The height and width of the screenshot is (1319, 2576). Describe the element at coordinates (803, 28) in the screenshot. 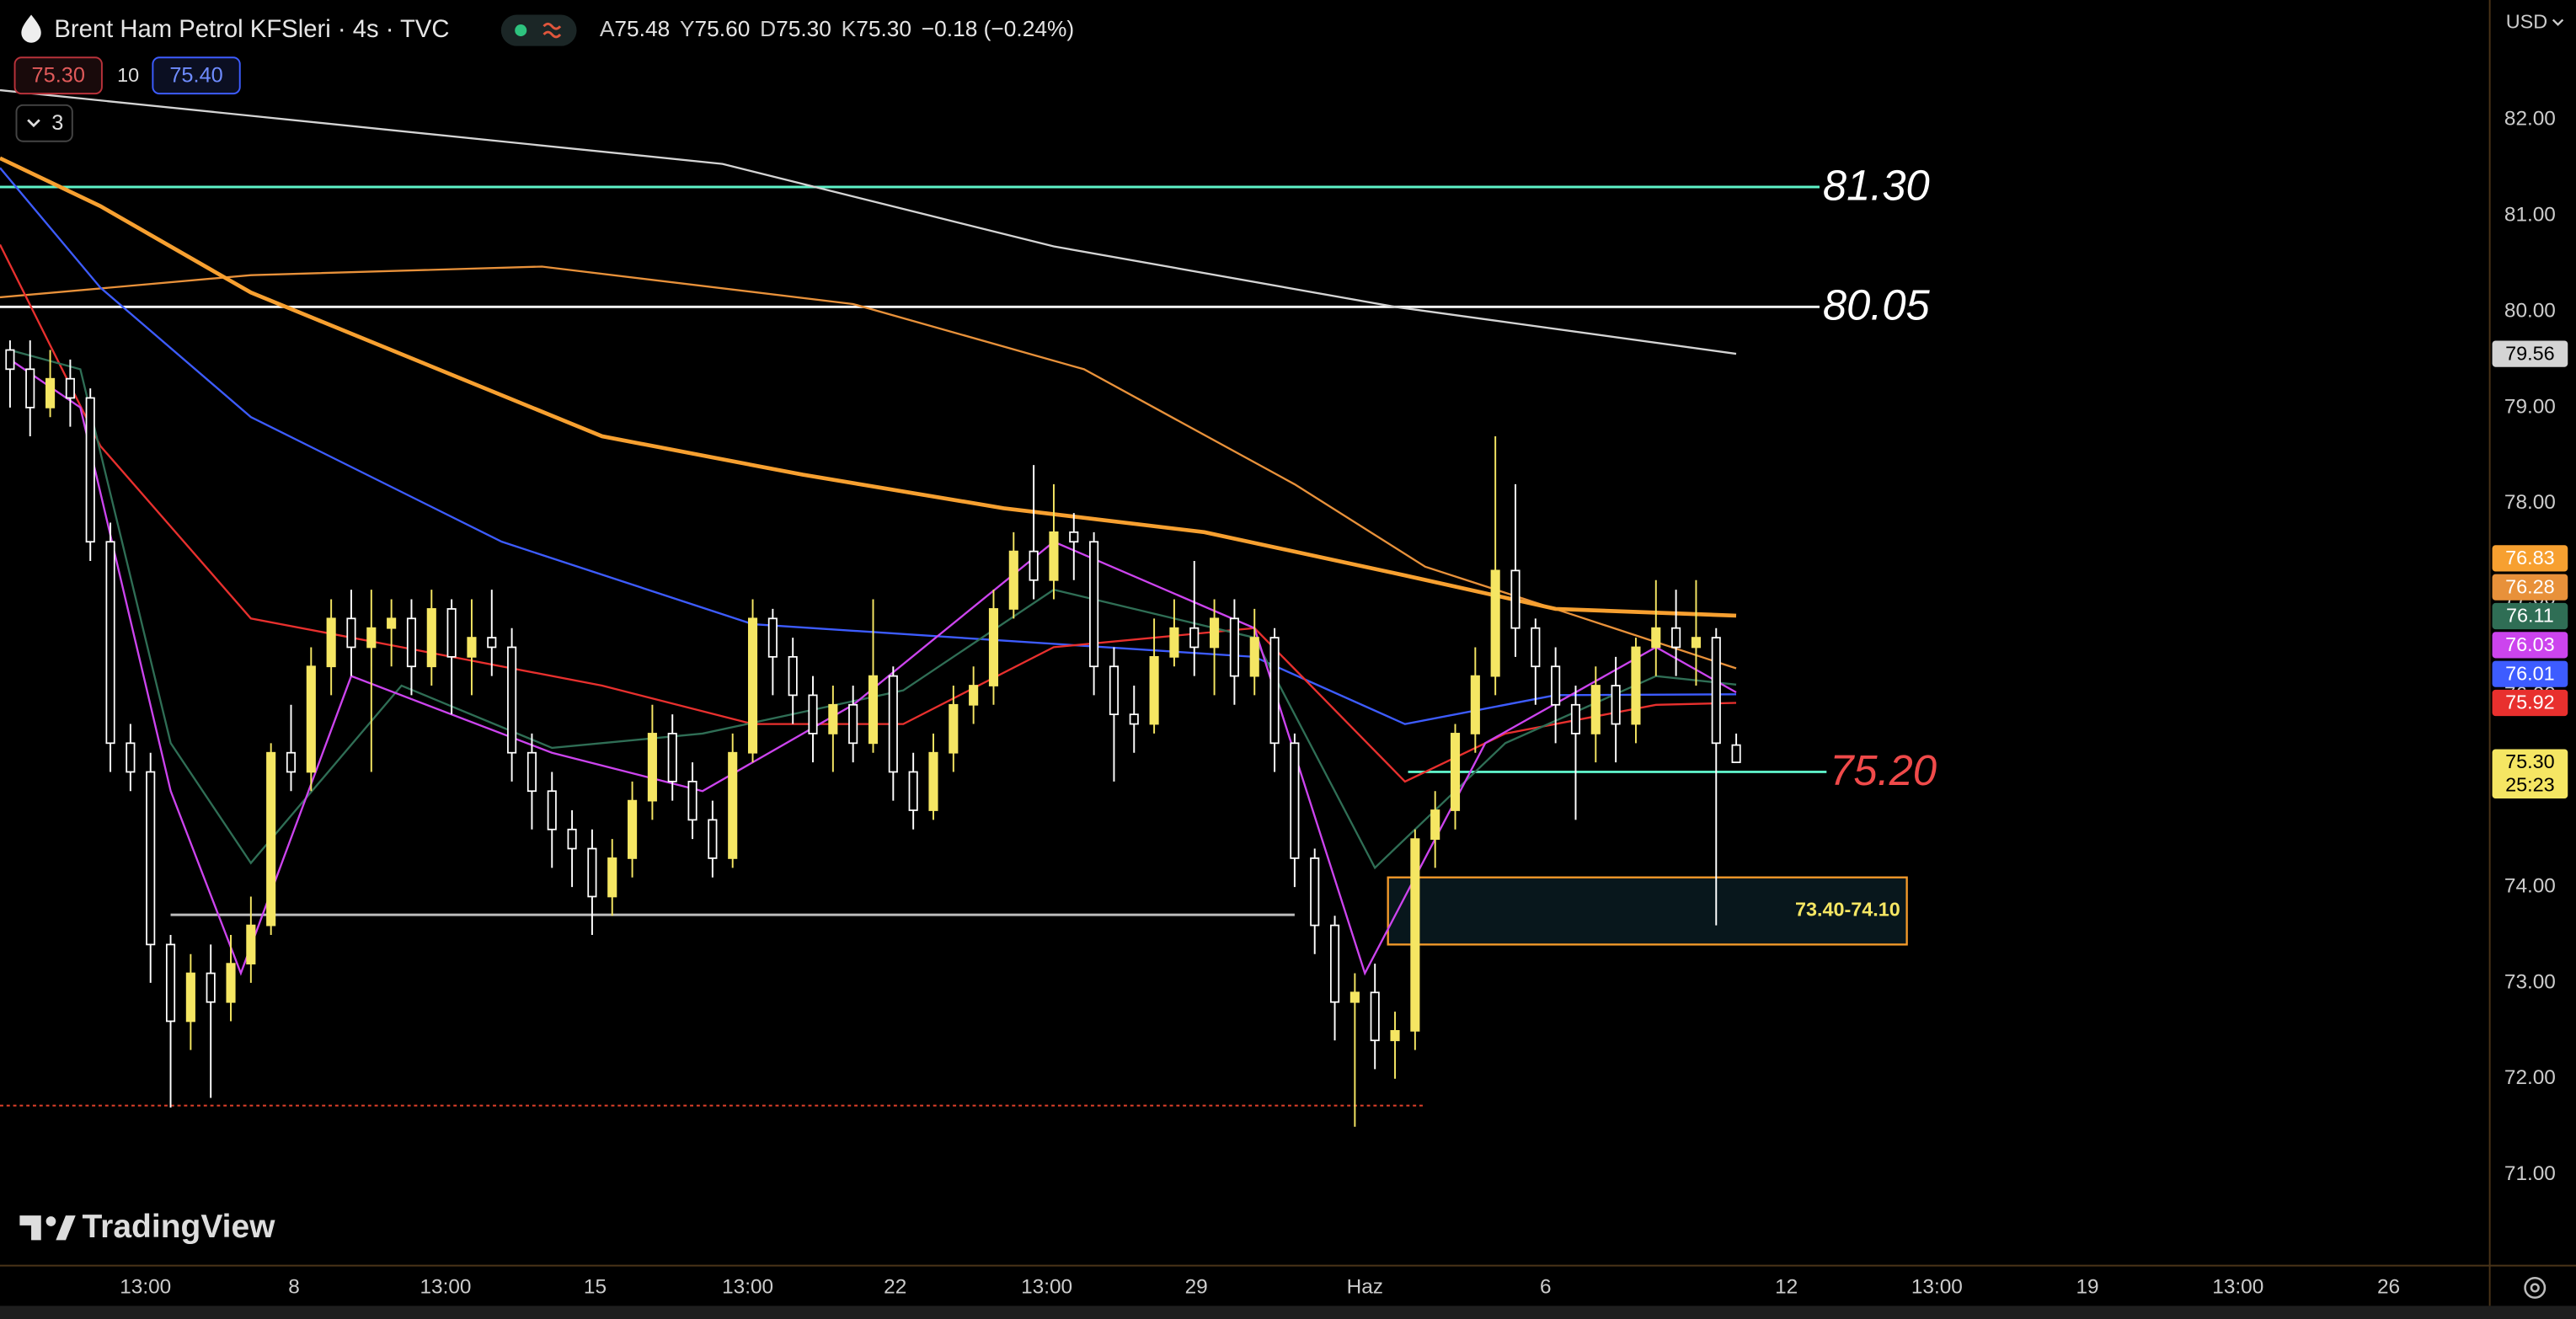

I see `ohlc-value: 75.30` at that location.